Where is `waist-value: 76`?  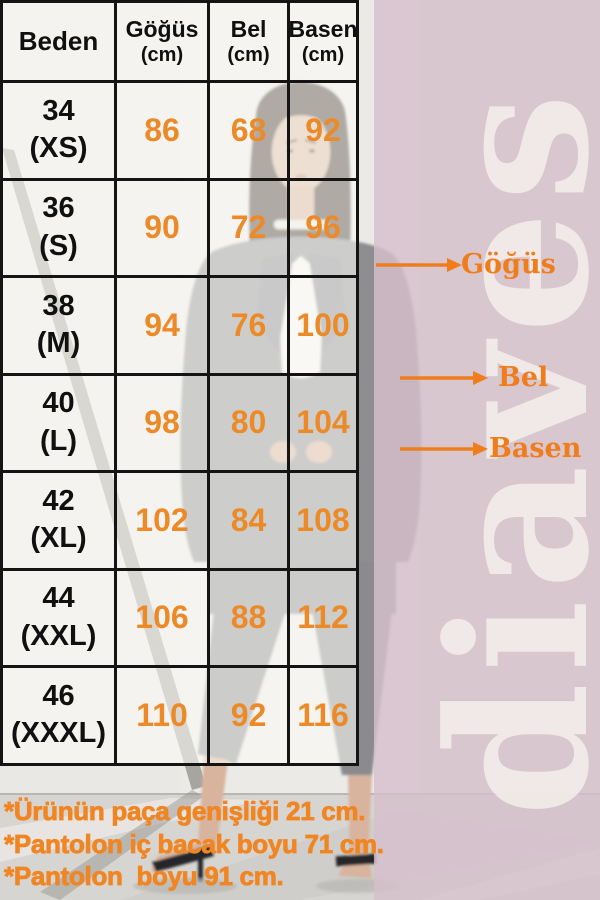 waist-value: 76 is located at coordinates (250, 327).